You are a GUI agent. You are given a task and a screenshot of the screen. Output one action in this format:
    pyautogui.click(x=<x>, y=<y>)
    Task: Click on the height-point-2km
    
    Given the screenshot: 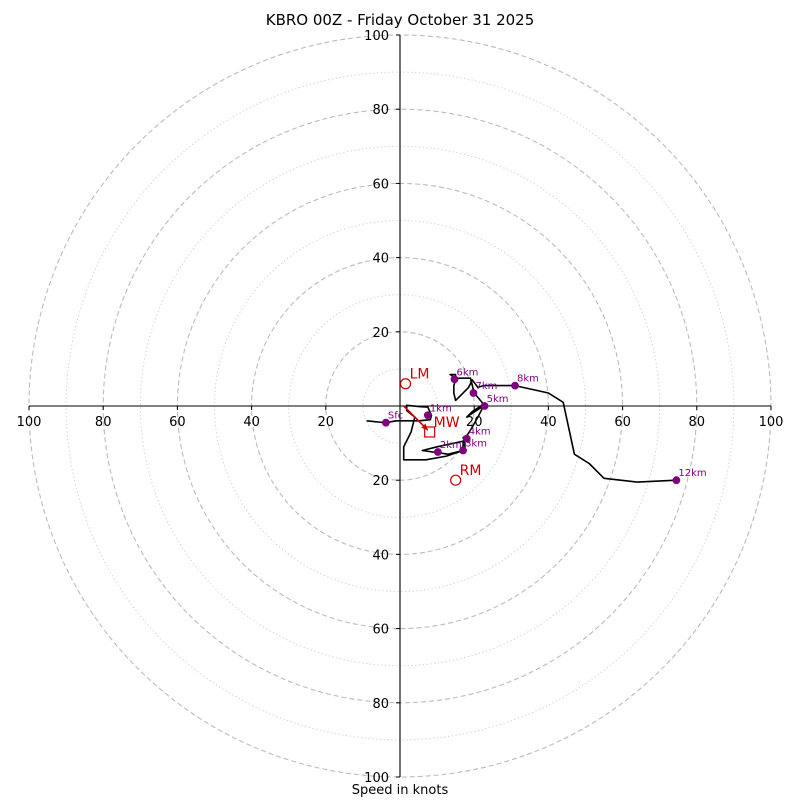 What is the action you would take?
    pyautogui.click(x=437, y=452)
    